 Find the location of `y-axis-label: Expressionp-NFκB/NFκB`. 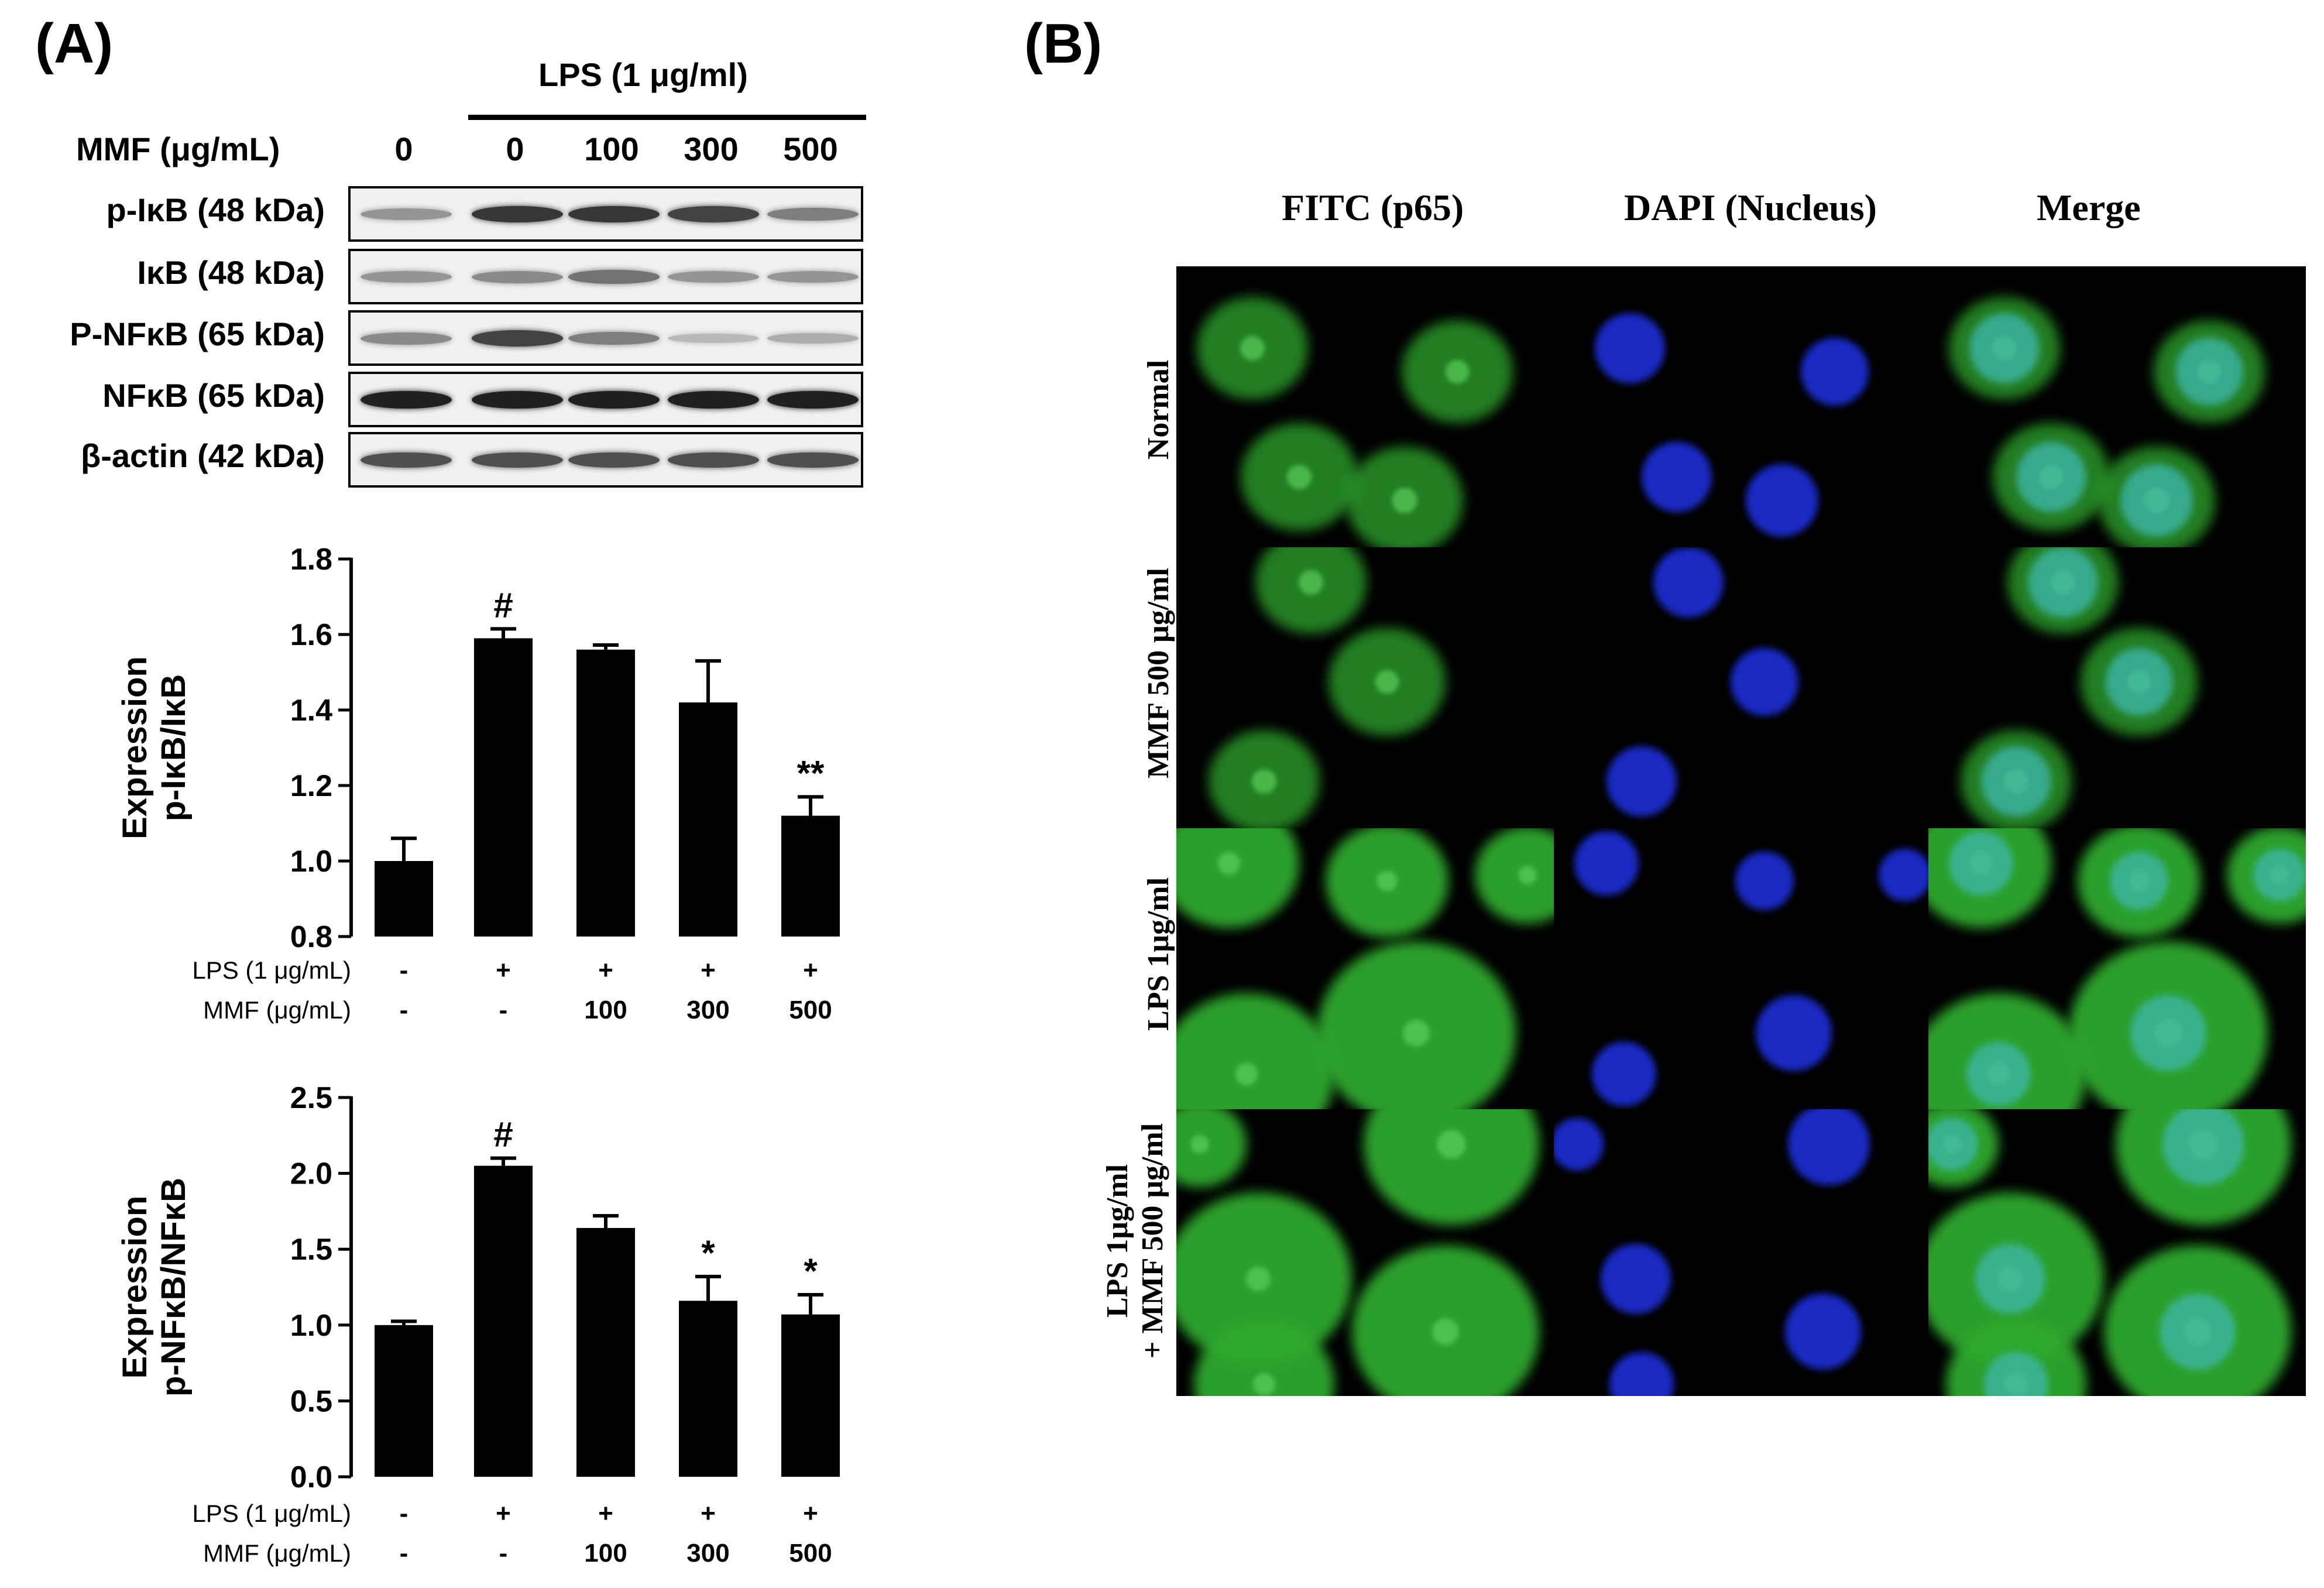

y-axis-label: Expressionp-NFκB/NFκB is located at coordinates (154, 1287).